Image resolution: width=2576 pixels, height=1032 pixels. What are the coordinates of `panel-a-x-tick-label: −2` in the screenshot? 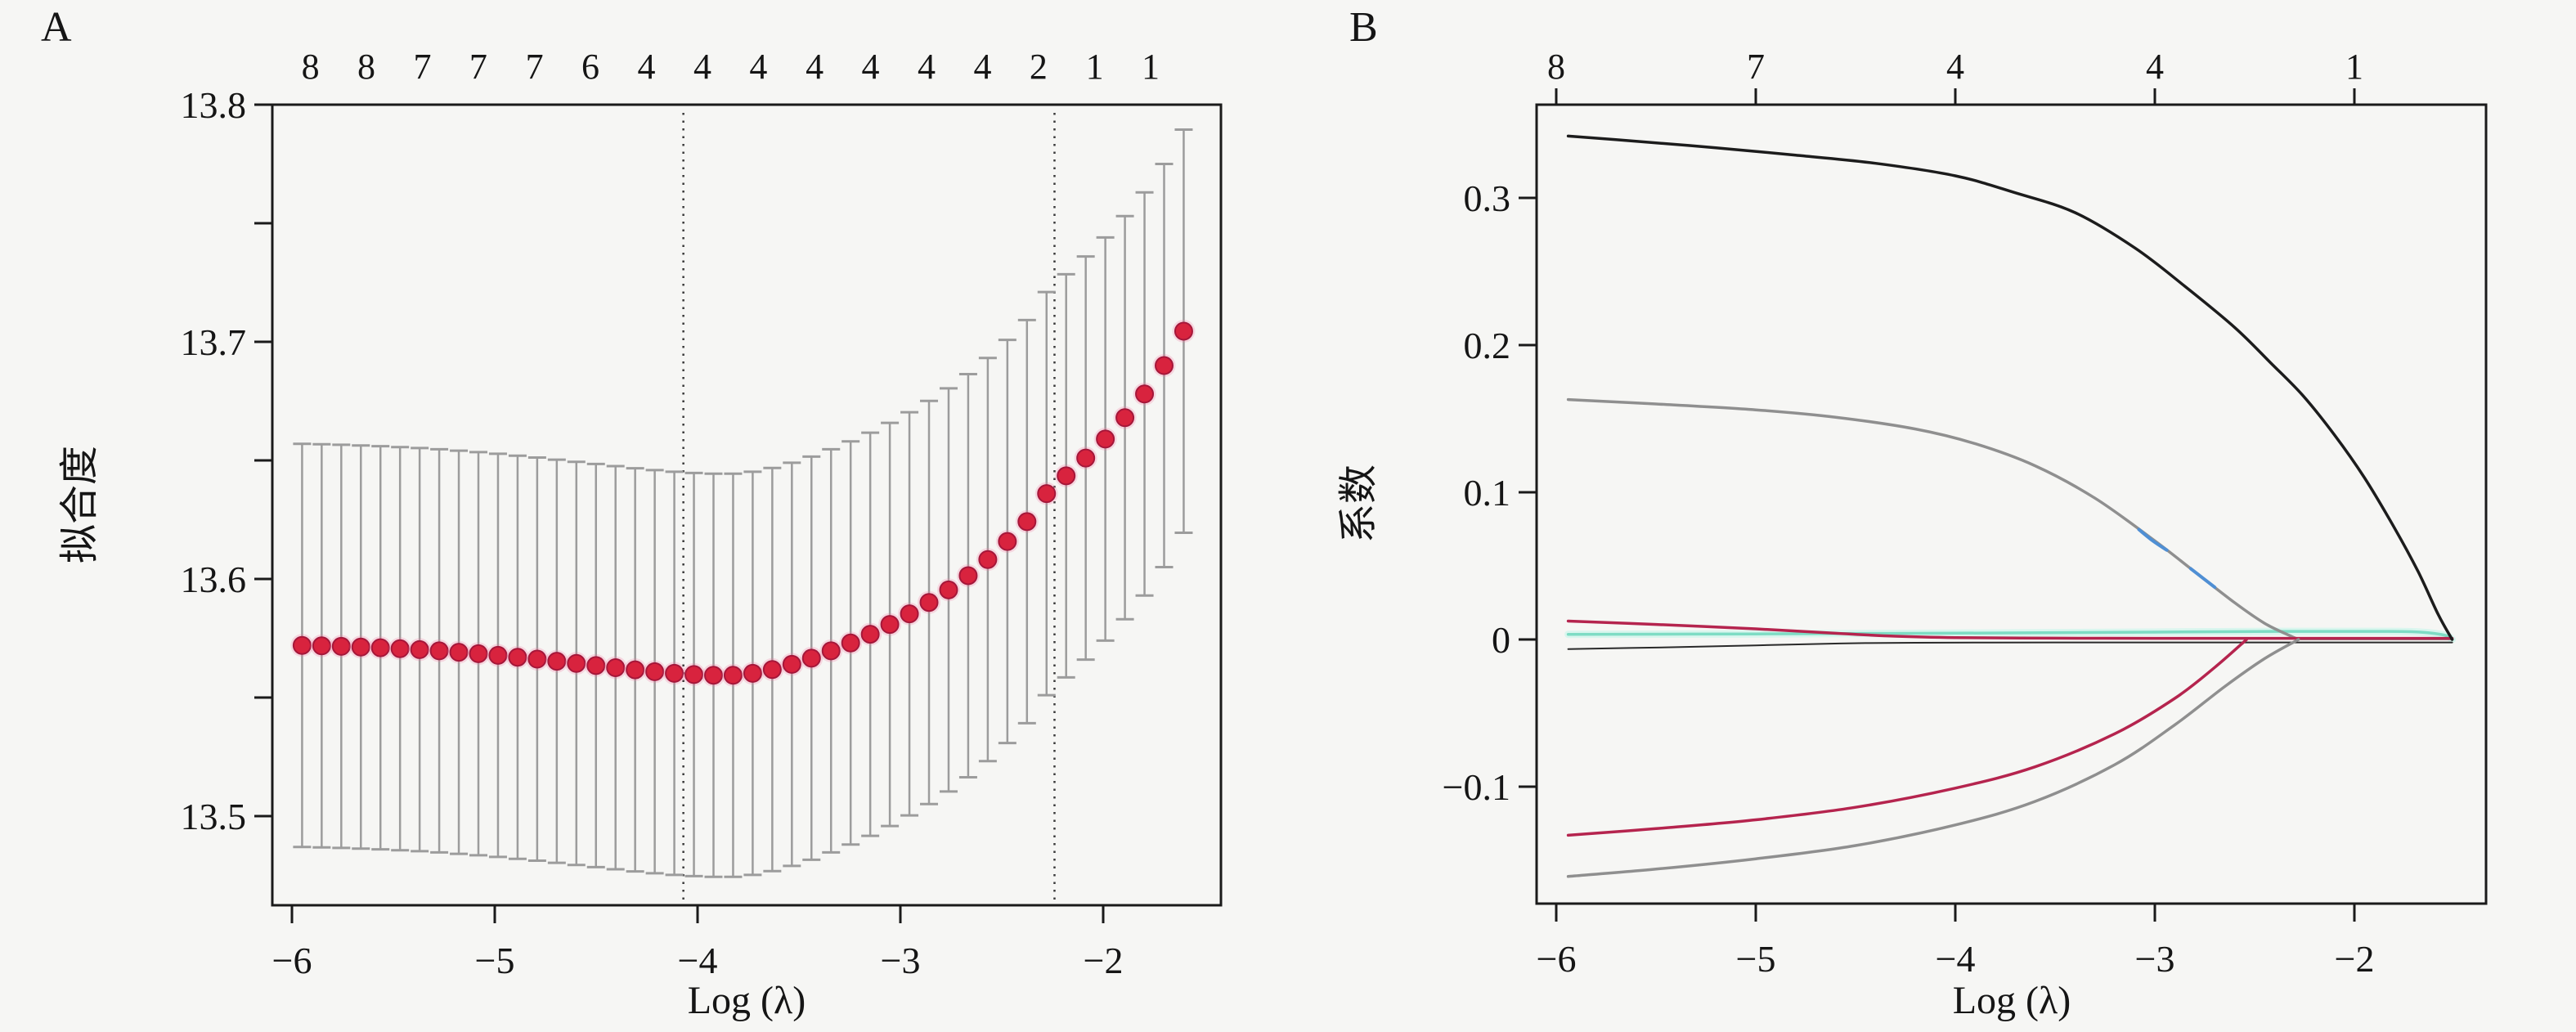 It's located at (1104, 960).